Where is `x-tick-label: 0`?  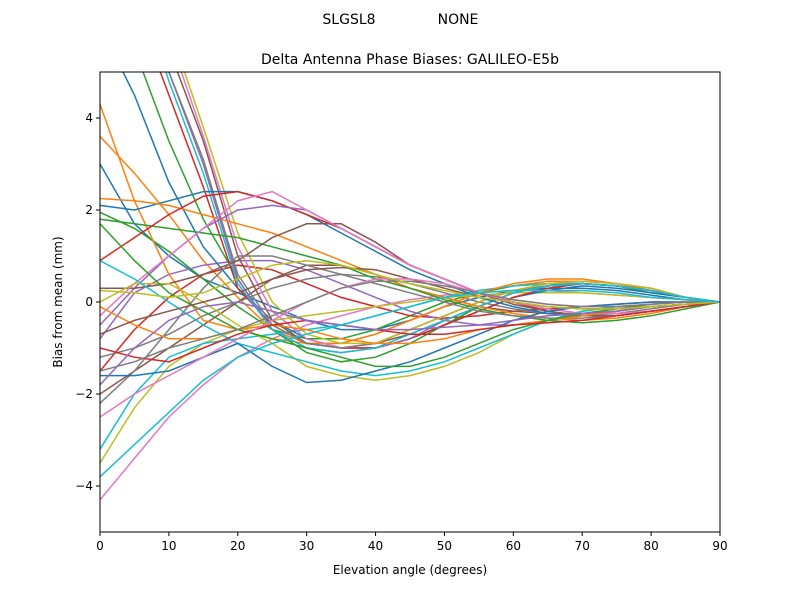 x-tick-label: 0 is located at coordinates (100, 546).